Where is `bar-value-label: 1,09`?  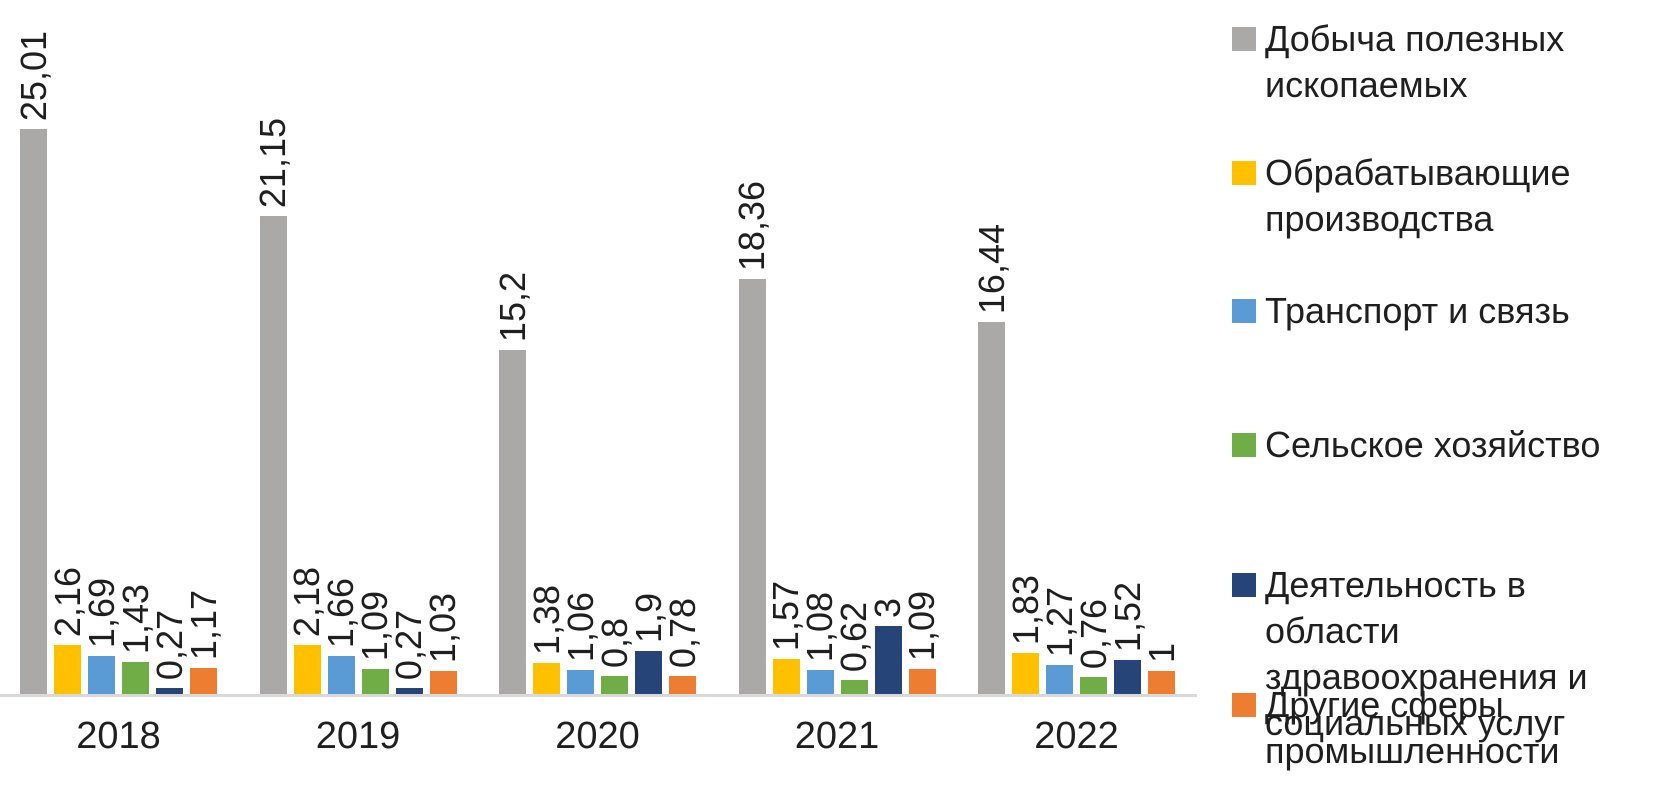 bar-value-label: 1,09 is located at coordinates (921, 625).